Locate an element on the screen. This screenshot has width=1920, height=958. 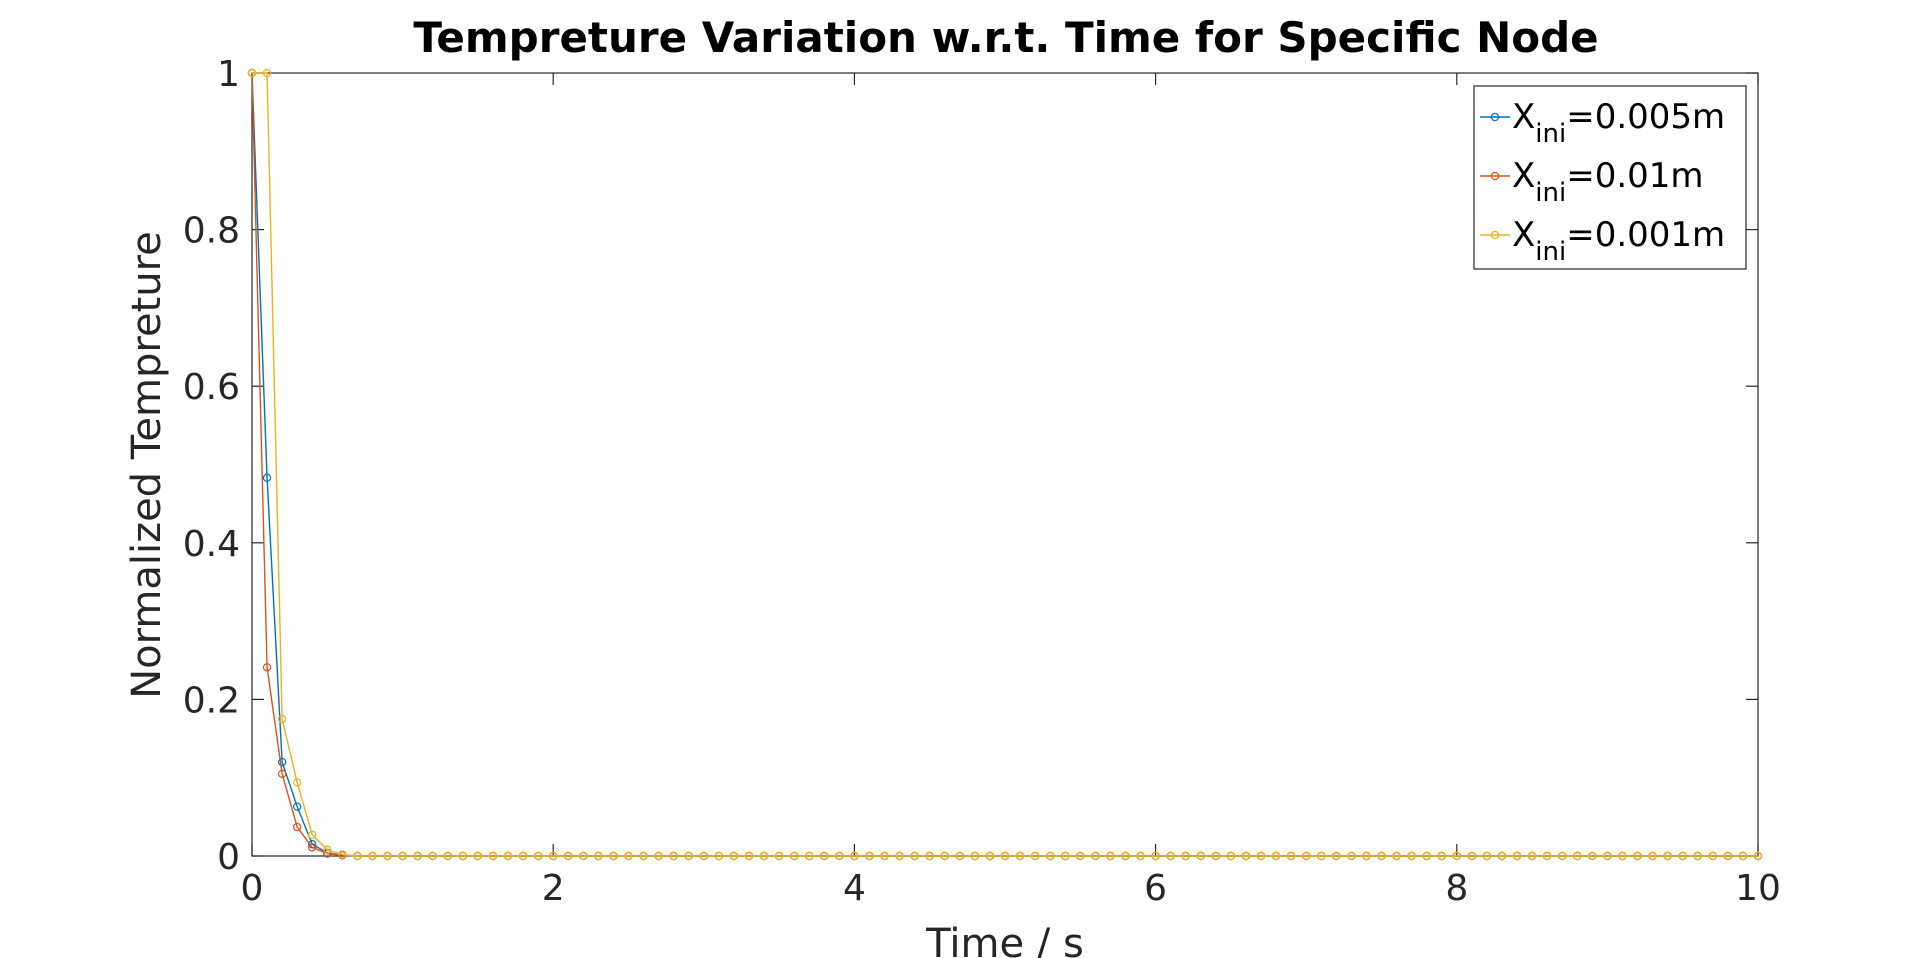
x-axis-label: Time / s is located at coordinates (1004, 939).